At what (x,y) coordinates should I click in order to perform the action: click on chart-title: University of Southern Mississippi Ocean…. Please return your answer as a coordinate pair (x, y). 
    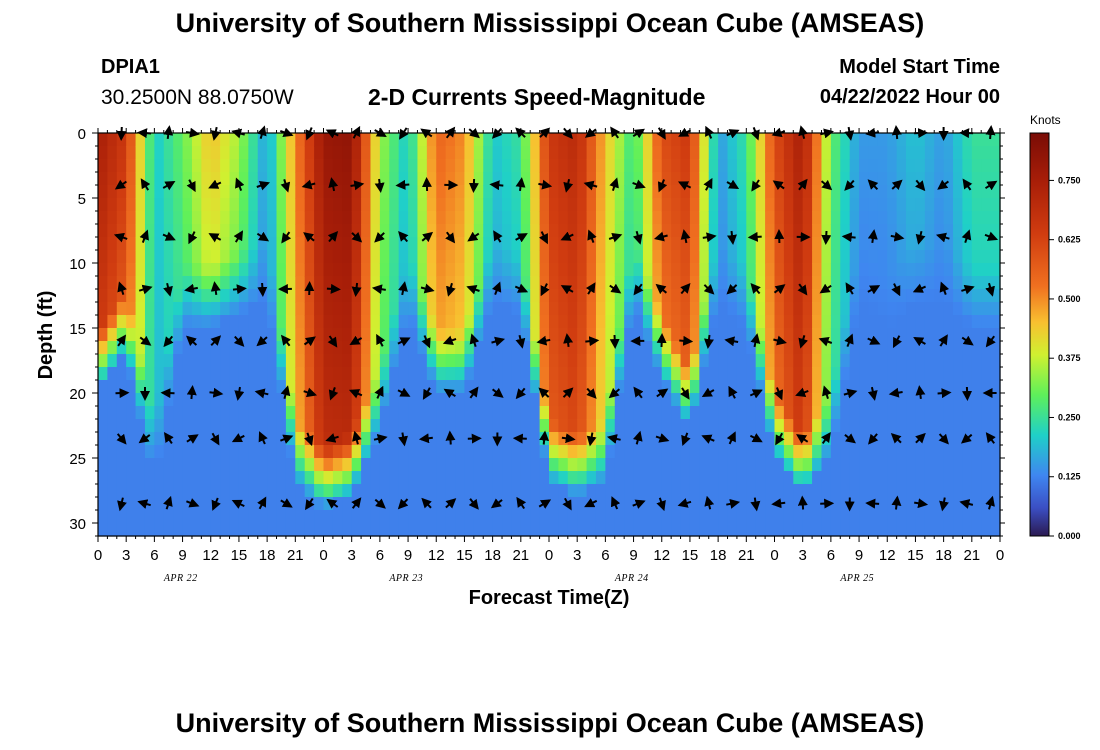
    Looking at the image, I should click on (550, 23).